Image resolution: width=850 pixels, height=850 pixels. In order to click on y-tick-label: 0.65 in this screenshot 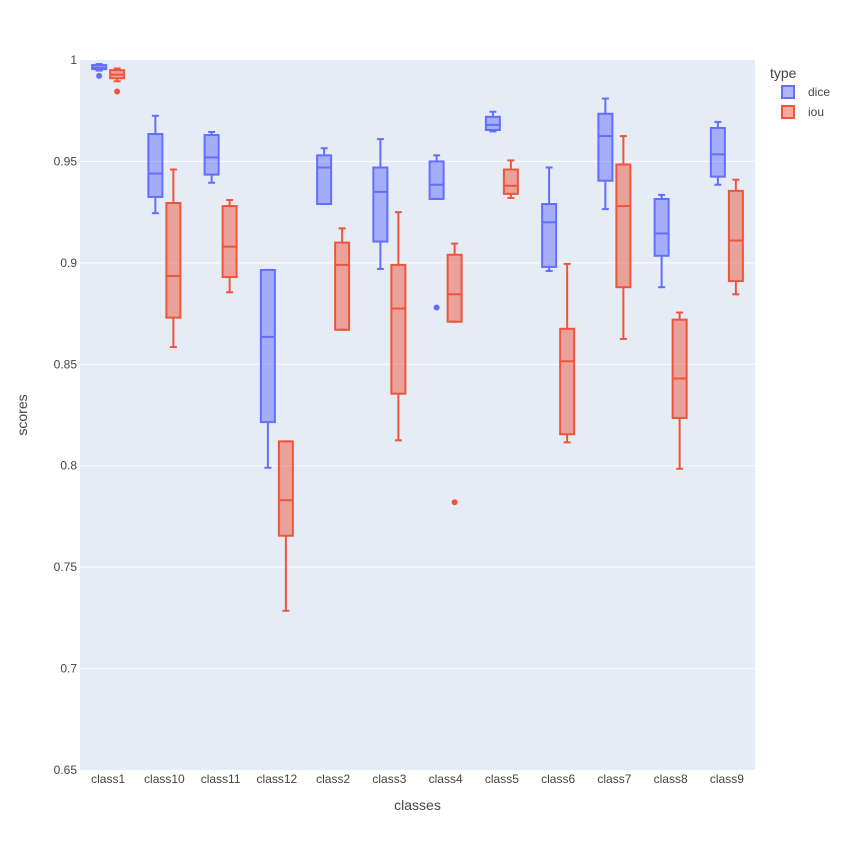, I will do `click(66, 770)`.